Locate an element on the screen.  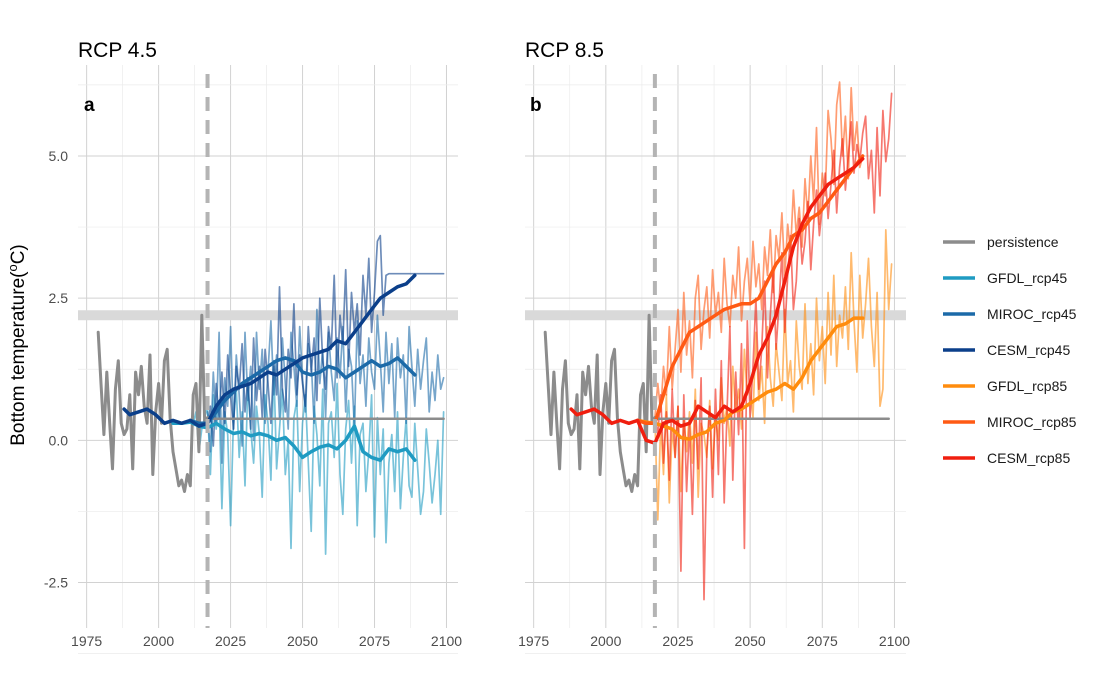
series-line-a-persistence-observed is located at coordinates (152, 403).